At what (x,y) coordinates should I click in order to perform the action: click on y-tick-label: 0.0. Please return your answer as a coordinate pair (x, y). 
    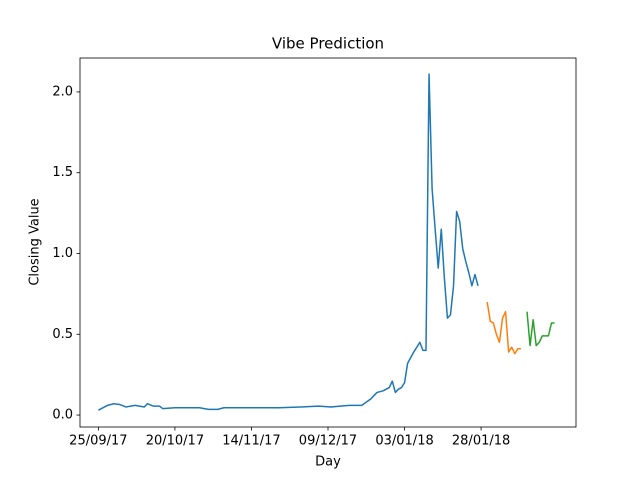
    Looking at the image, I should click on (62, 415).